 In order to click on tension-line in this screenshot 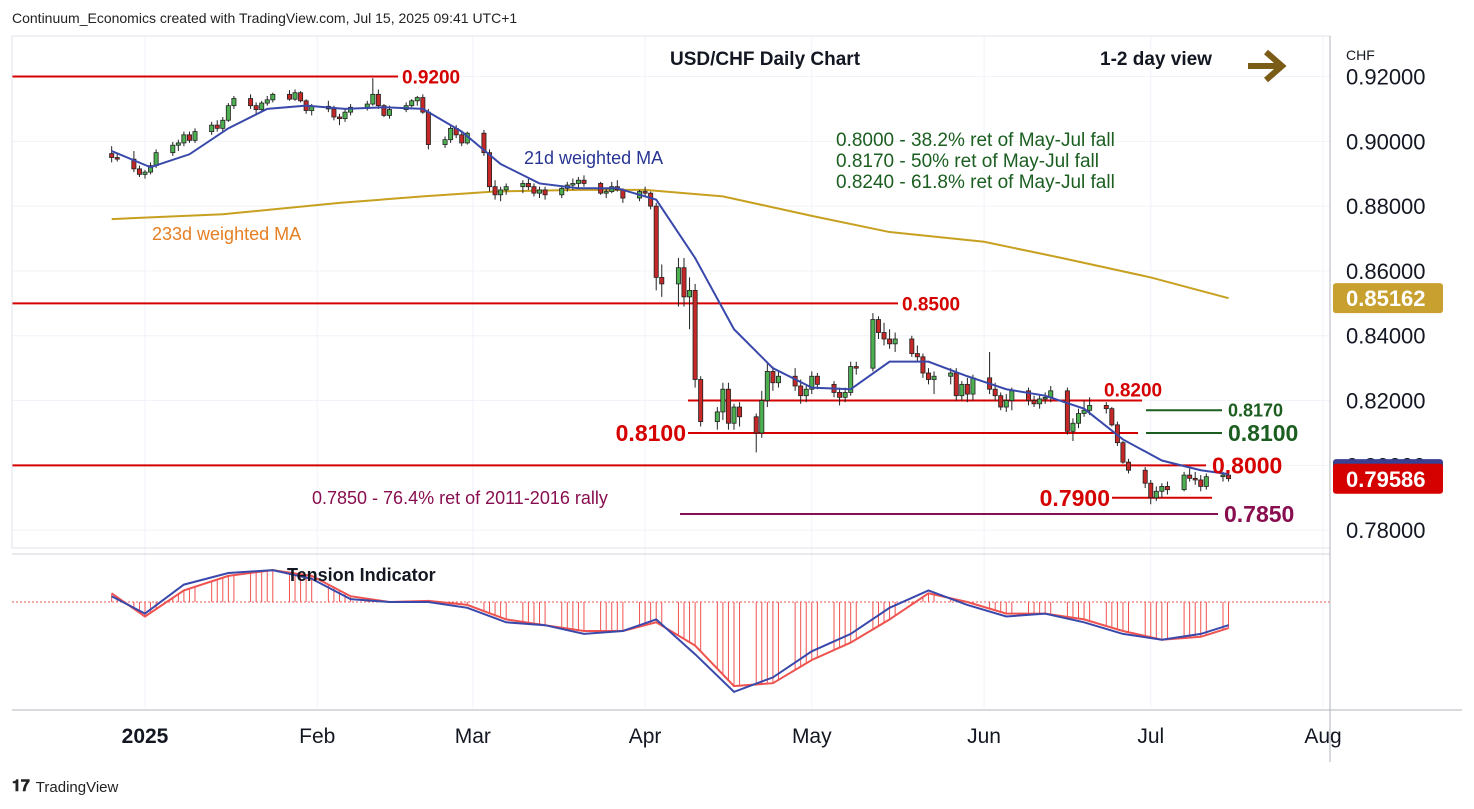, I will do `click(670, 631)`.